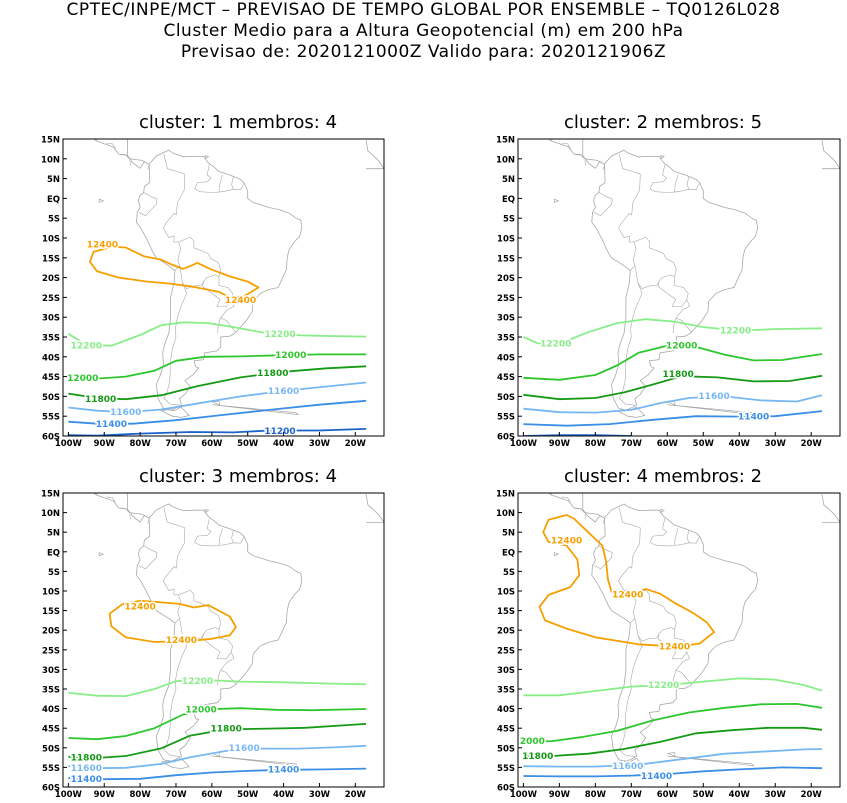  I want to click on lat-tick-label: 60S, so click(506, 438).